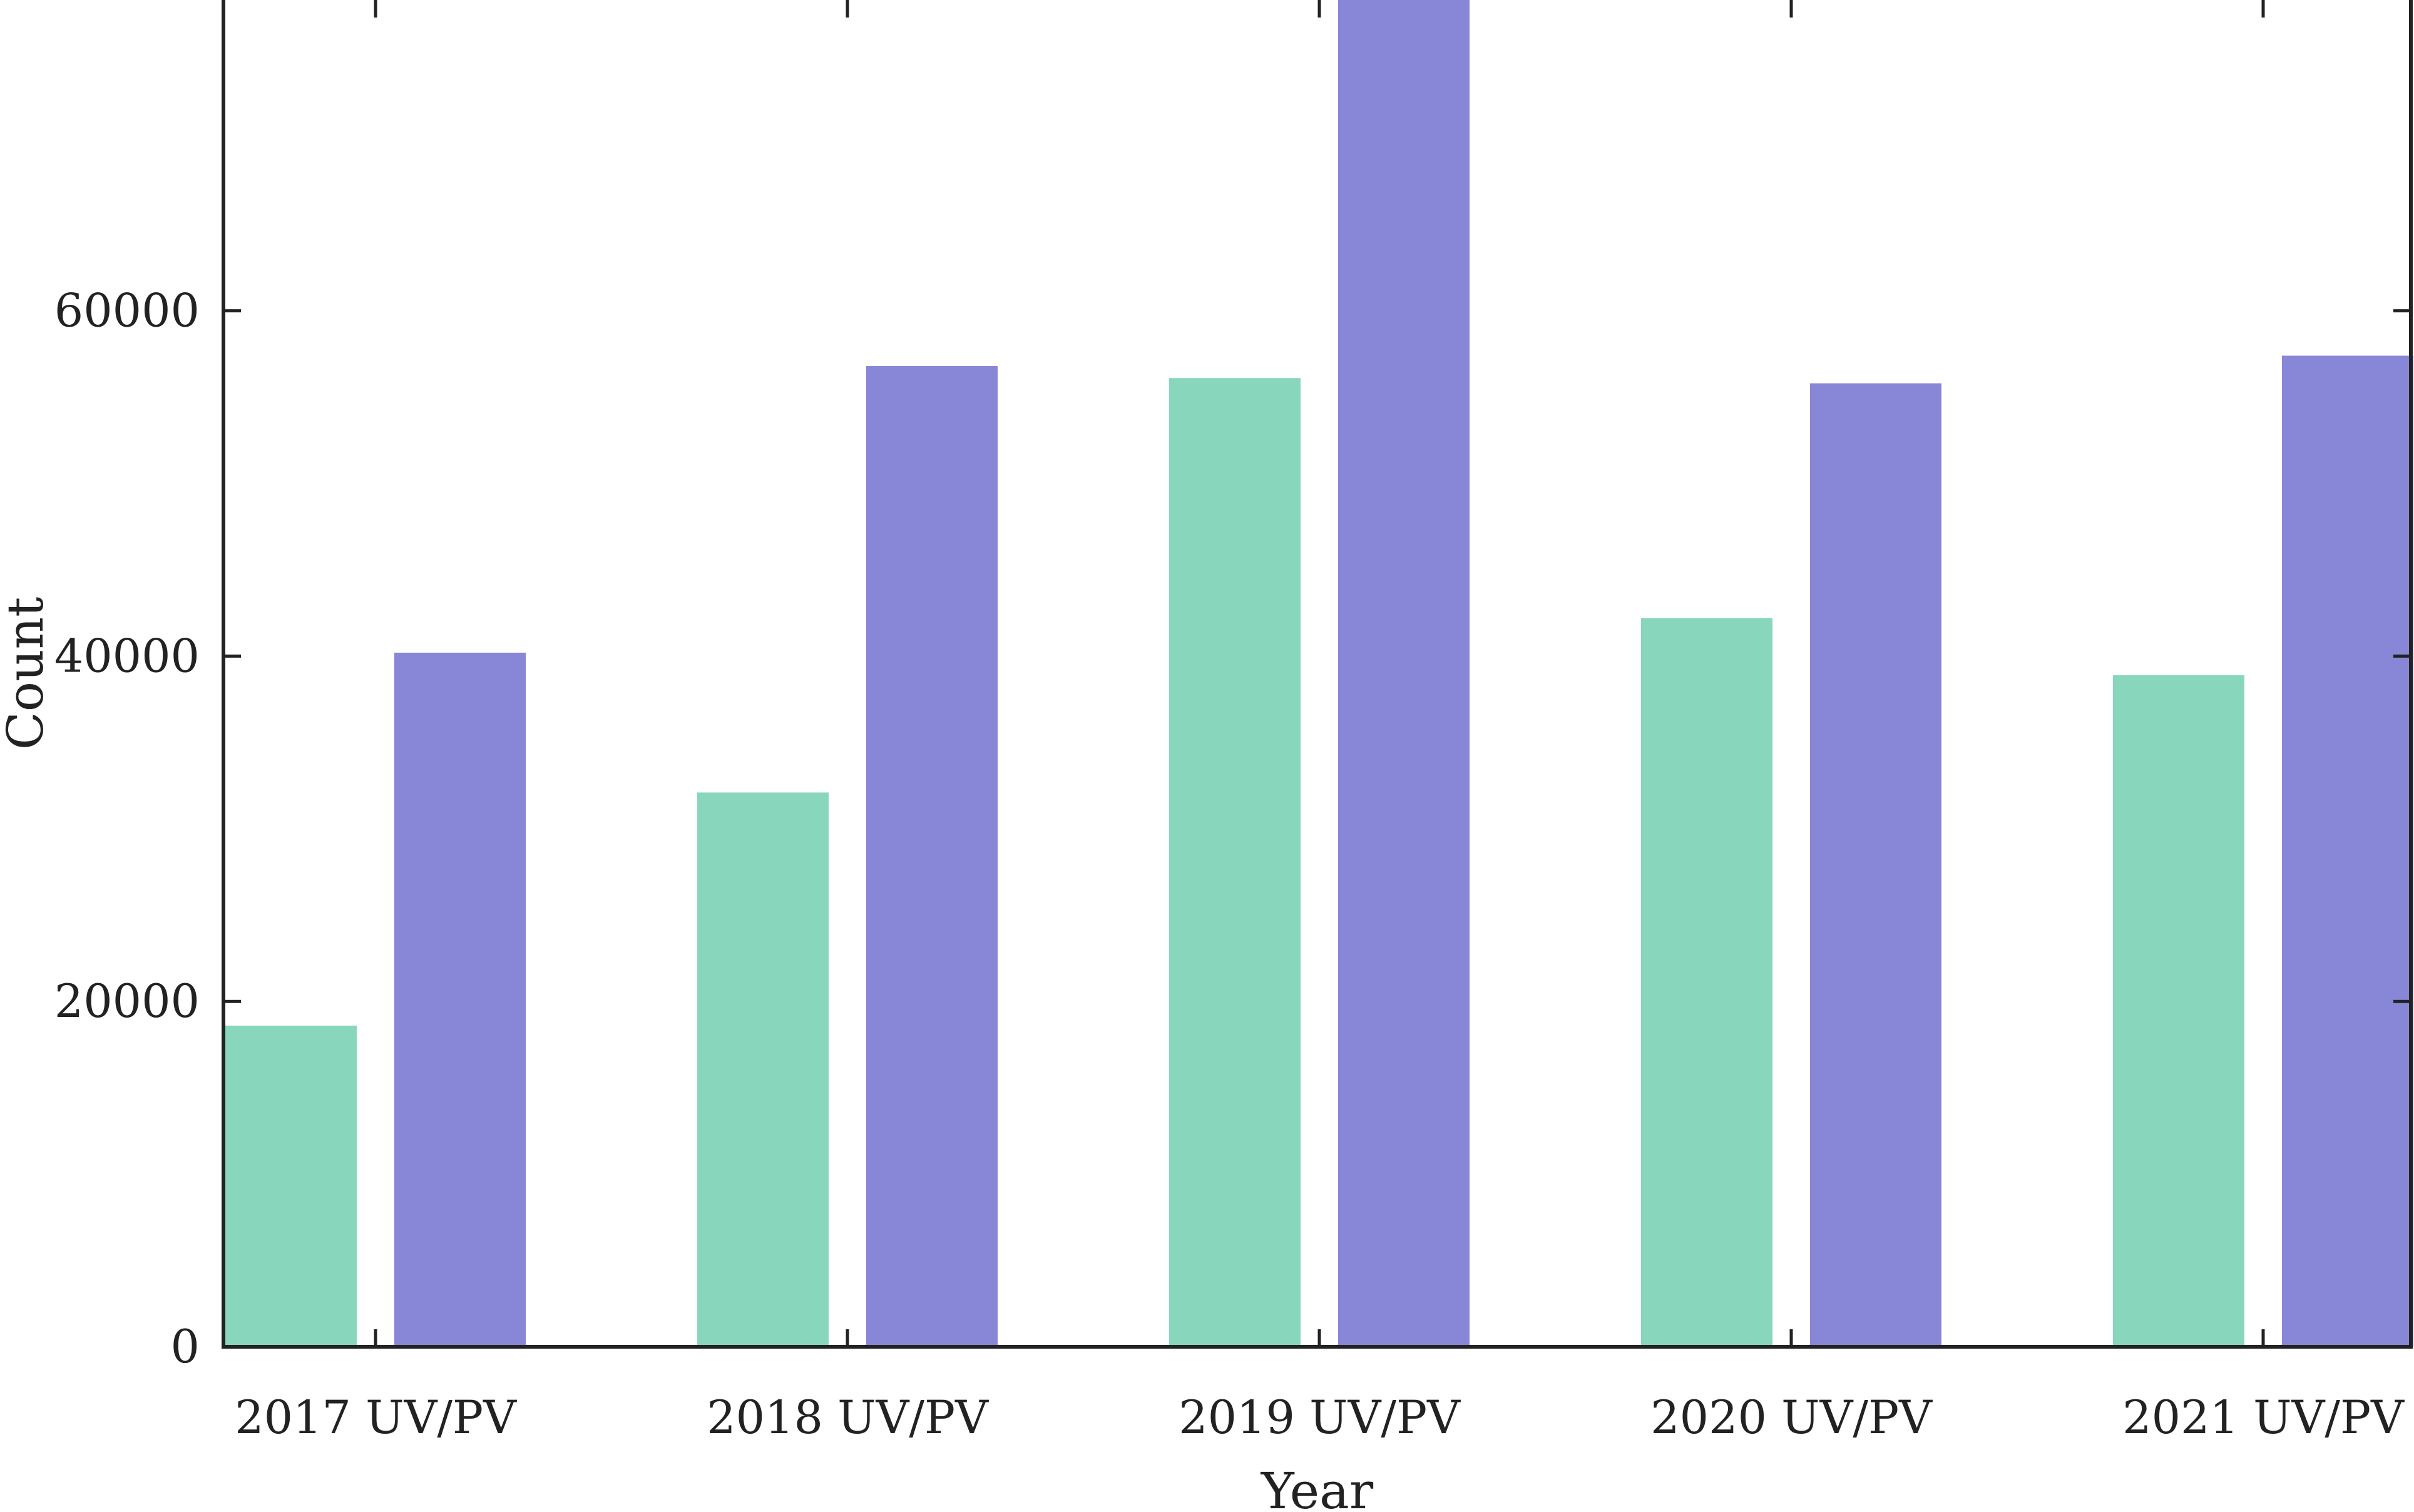  What do you see at coordinates (186, 1347) in the screenshot?
I see `y-tick-label-1: 0` at bounding box center [186, 1347].